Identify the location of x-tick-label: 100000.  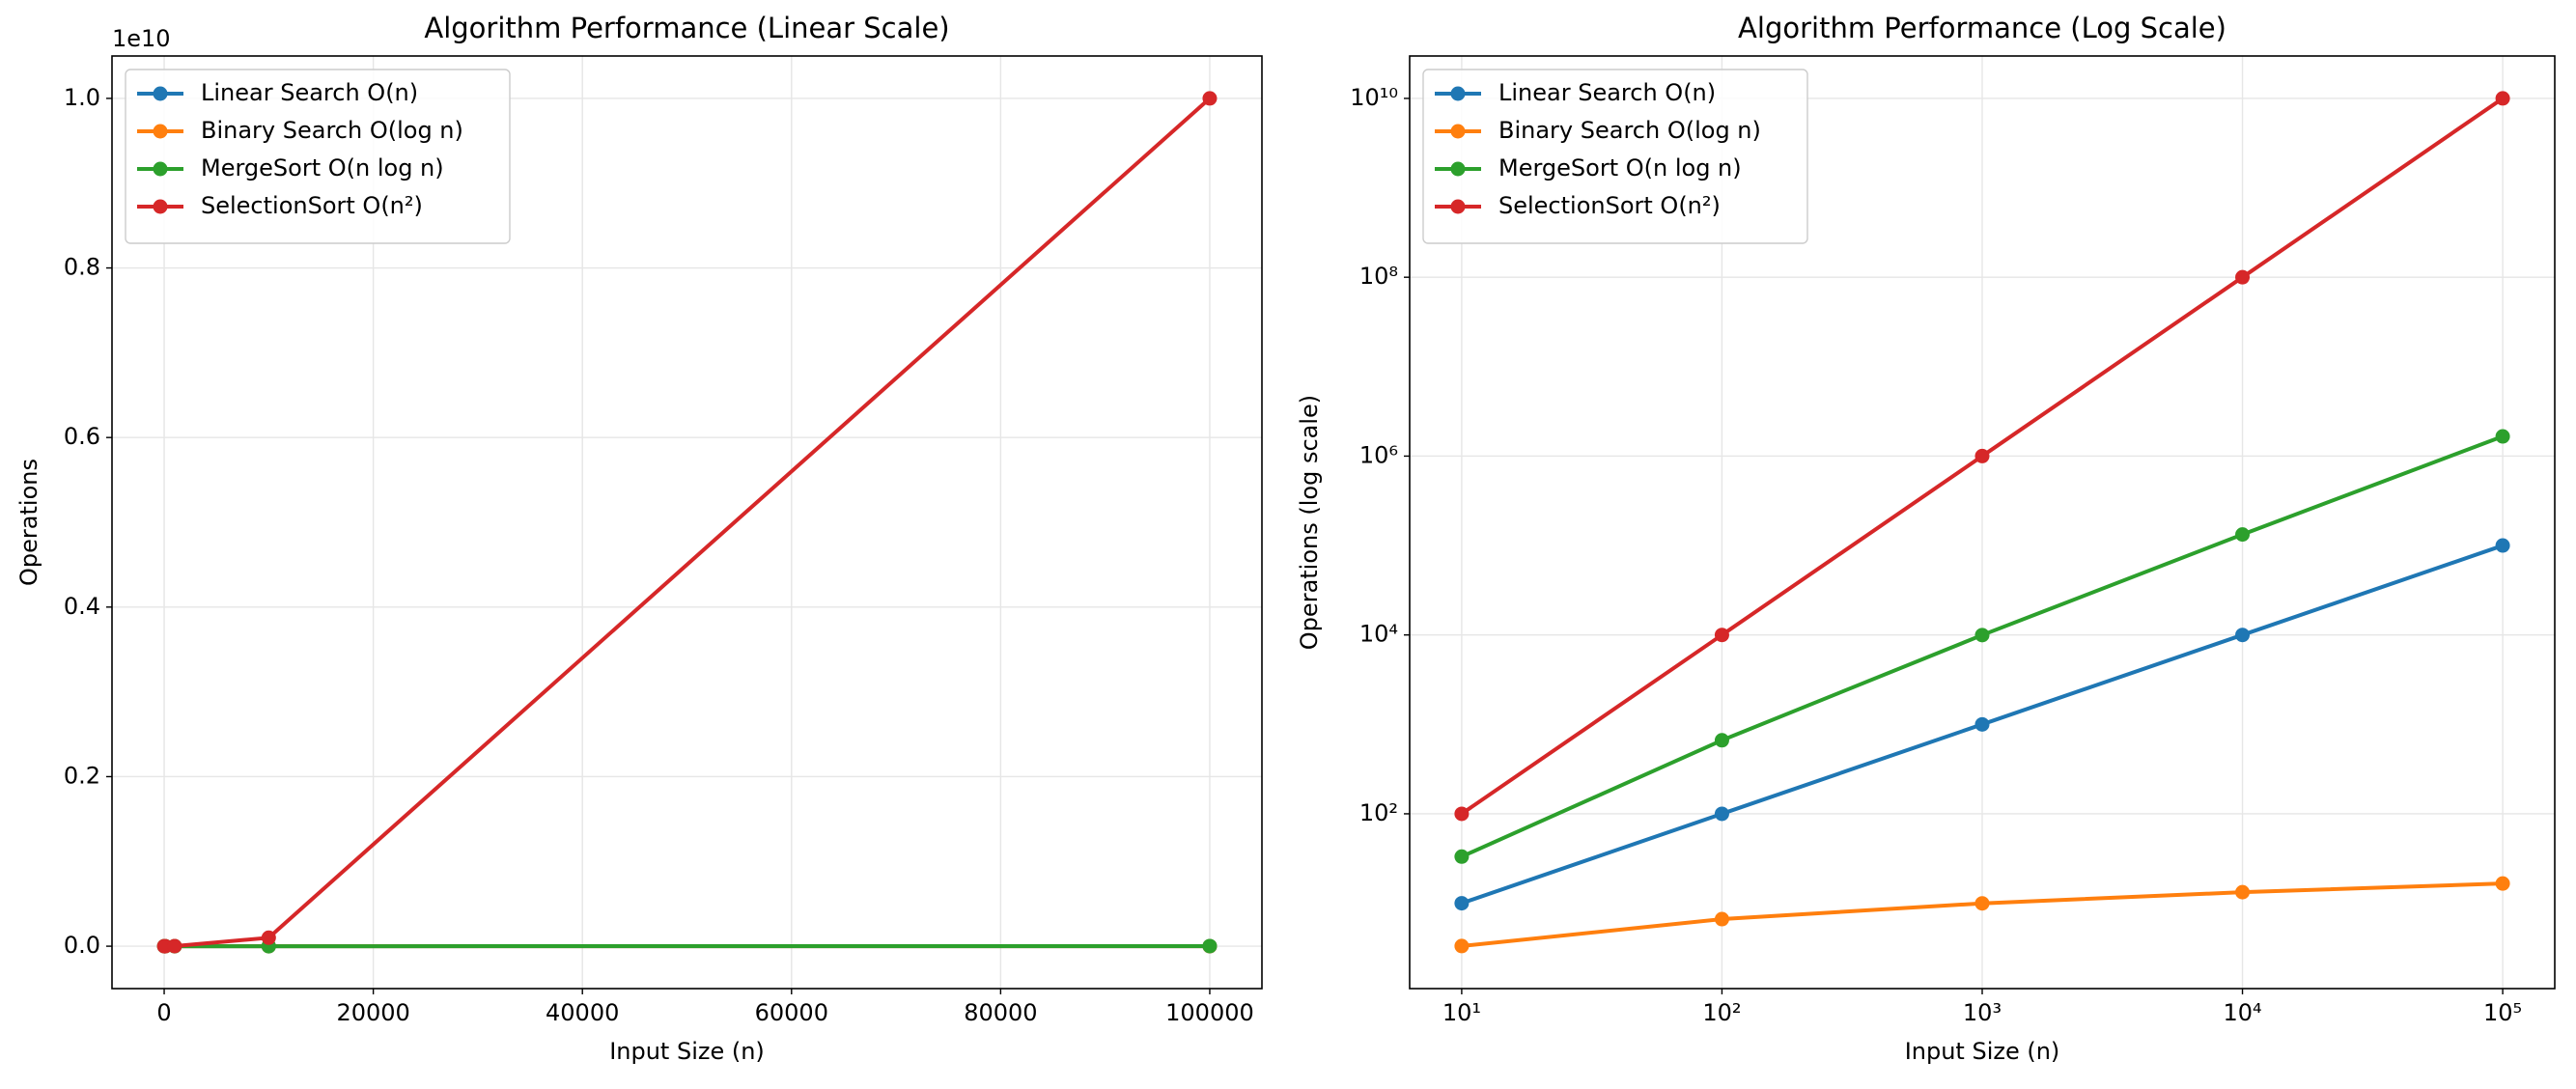
(1210, 1012).